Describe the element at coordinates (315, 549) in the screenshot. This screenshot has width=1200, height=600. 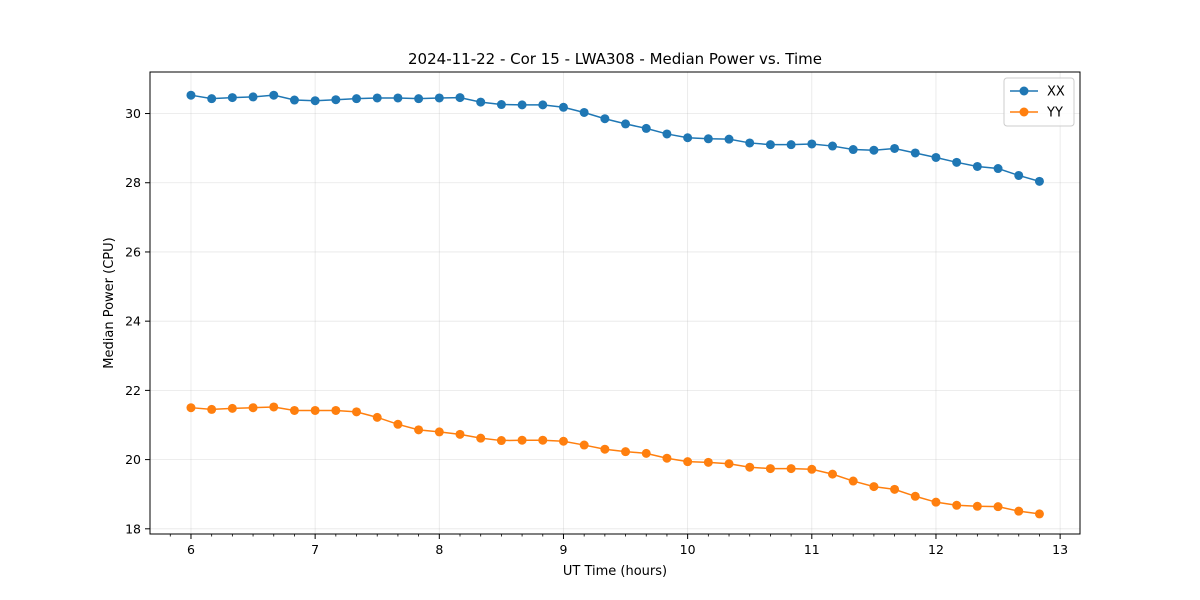
I see `x-tick-label: 7` at that location.